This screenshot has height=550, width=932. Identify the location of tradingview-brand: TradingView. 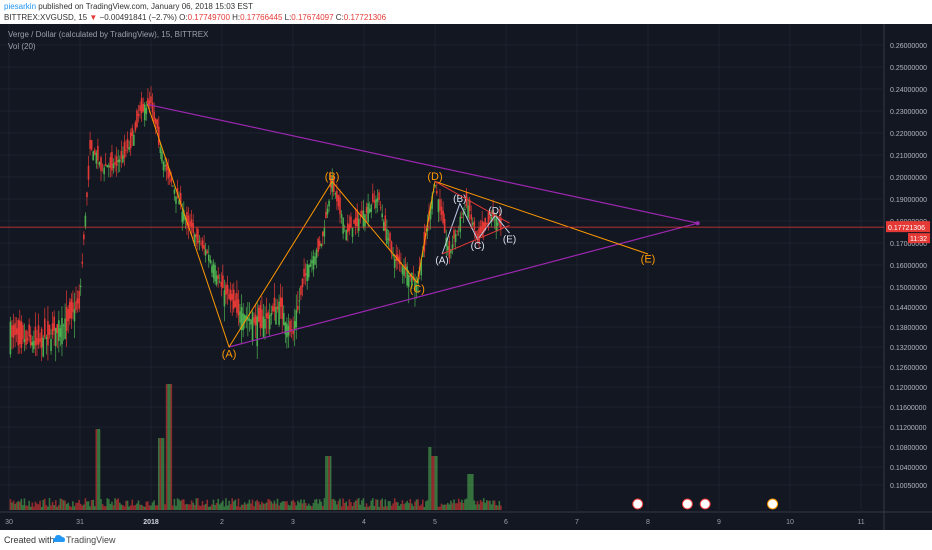
(91, 540).